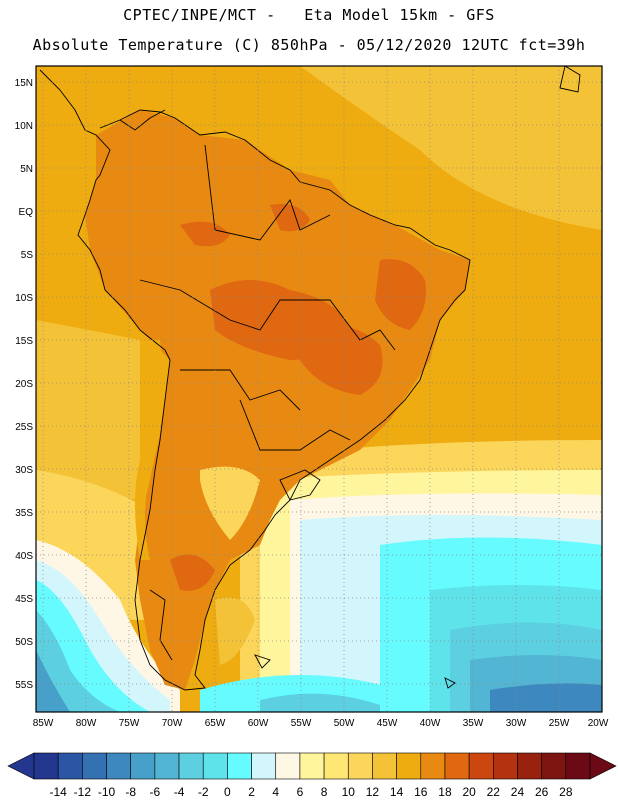 Image resolution: width=618 pixels, height=800 pixels. I want to click on colorbar-tick-label: 24, so click(518, 792).